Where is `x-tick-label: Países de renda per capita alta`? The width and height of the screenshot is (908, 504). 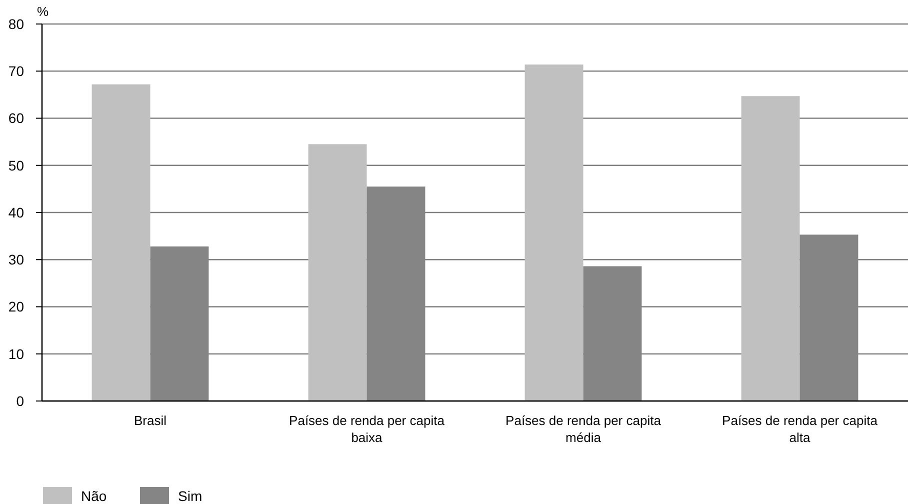
x-tick-label: Países de renda per capita alta is located at coordinates (800, 429).